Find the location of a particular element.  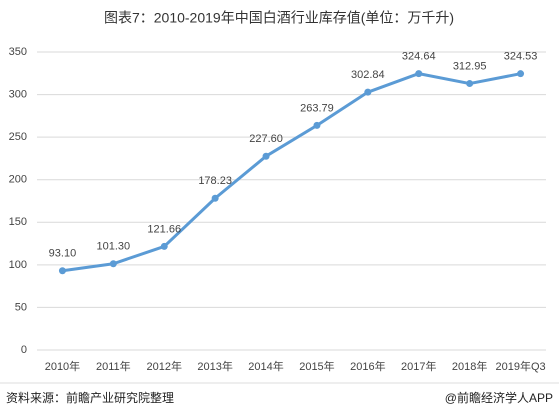

y-tick-label: 250 is located at coordinates (18, 137).